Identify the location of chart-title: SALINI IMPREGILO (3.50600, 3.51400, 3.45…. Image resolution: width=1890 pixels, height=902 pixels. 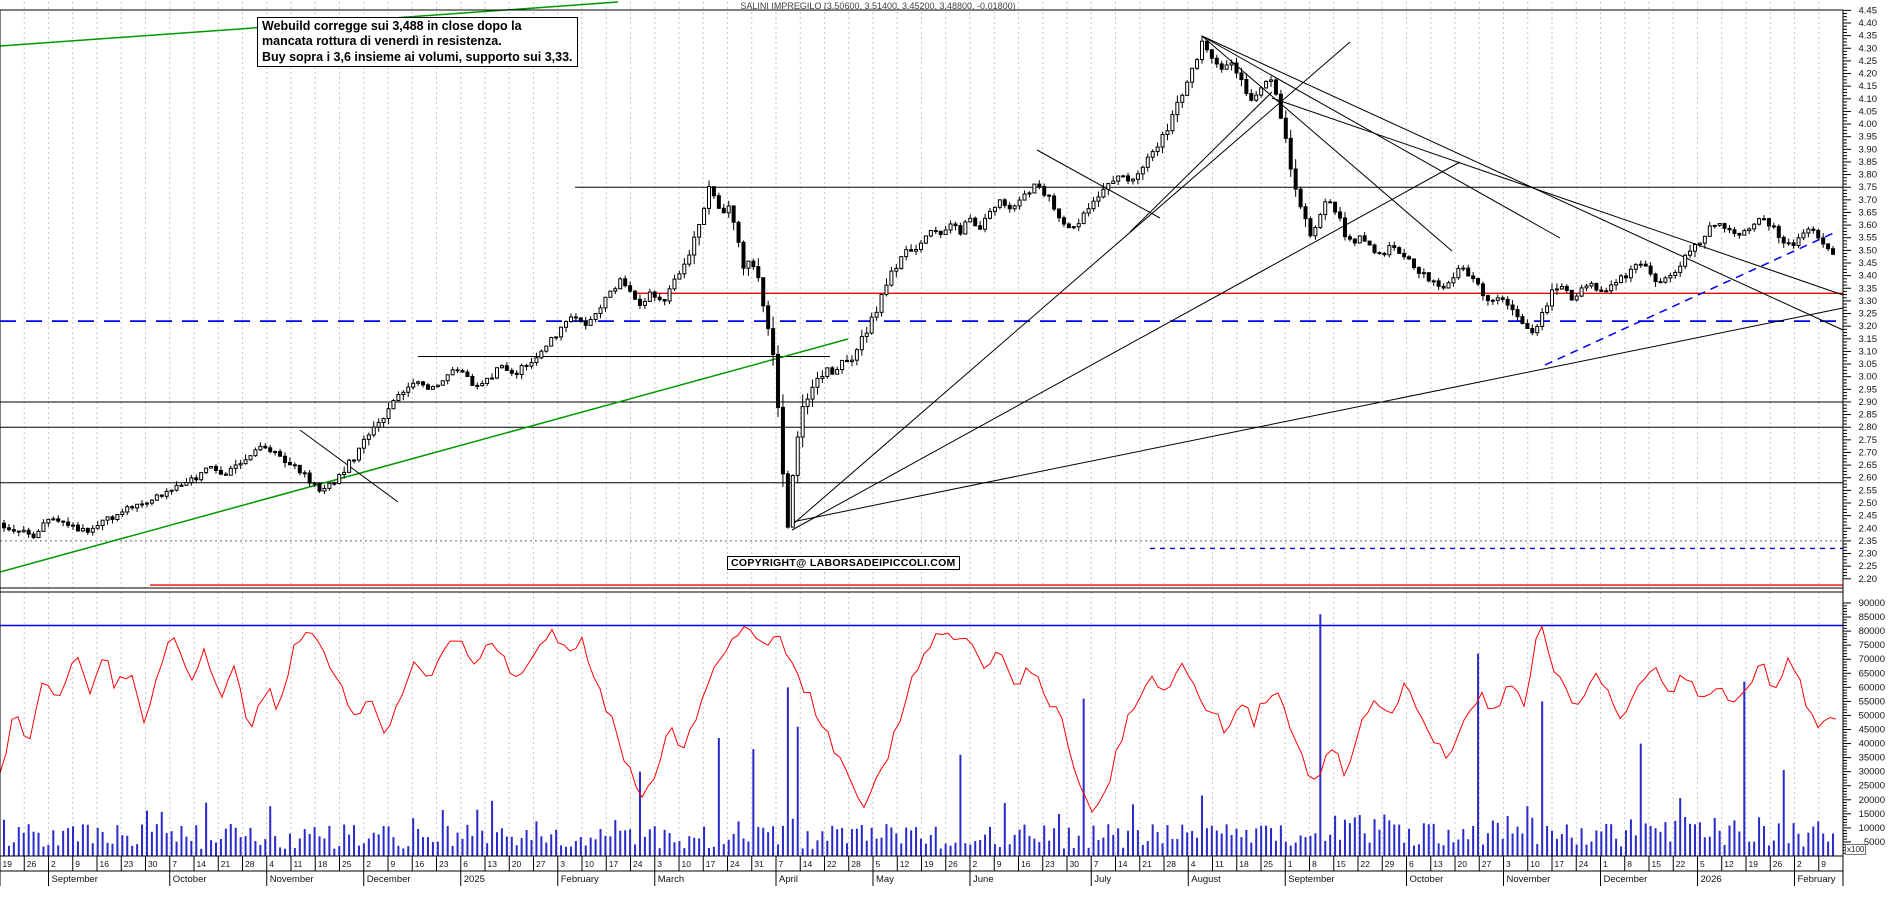
(878, 6).